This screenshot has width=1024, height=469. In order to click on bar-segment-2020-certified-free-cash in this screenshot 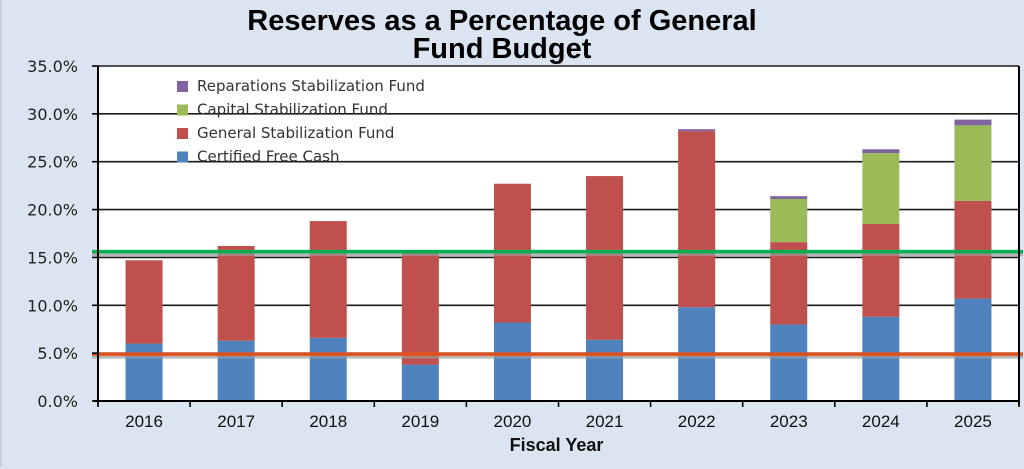, I will do `click(512, 361)`.